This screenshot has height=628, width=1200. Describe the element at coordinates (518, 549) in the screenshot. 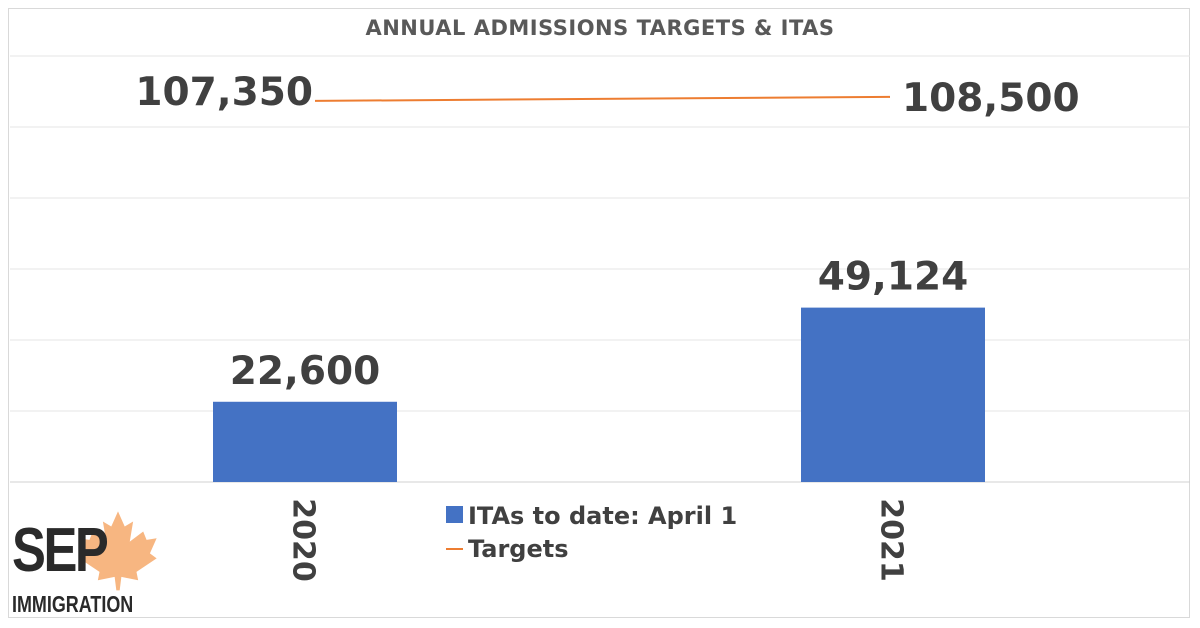

I see `legend-label: Targets` at that location.